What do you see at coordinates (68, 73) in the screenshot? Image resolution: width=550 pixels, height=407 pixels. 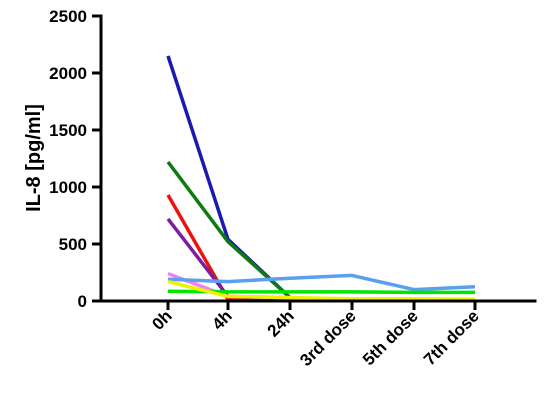 I see `y-tick-label: 2000` at bounding box center [68, 73].